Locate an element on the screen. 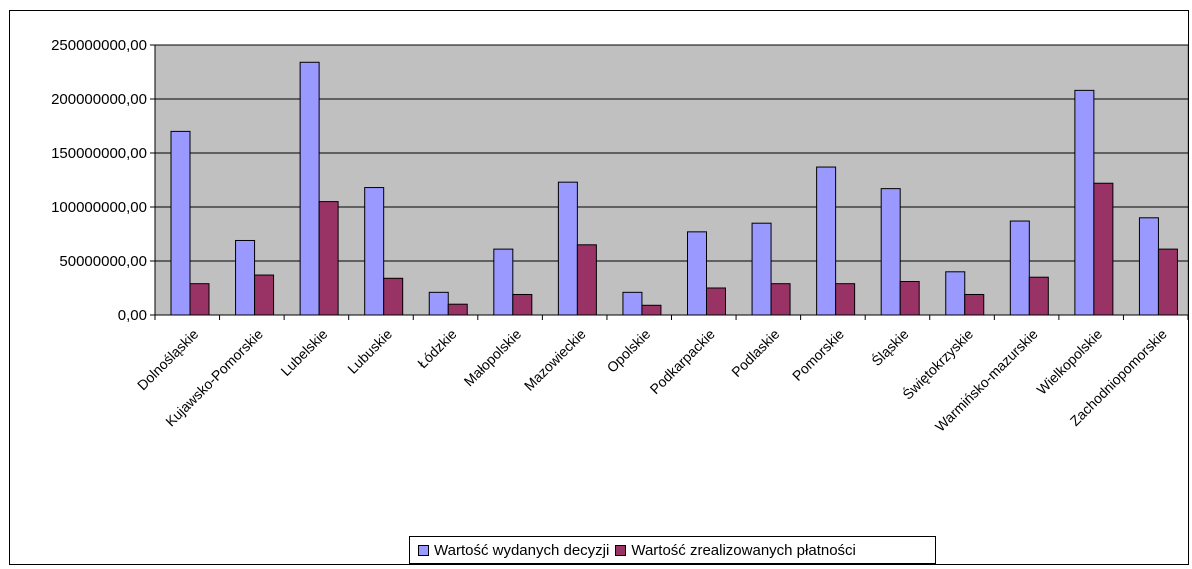 The width and height of the screenshot is (1192, 569). x-tick-label: Opolskie is located at coordinates (629, 351).